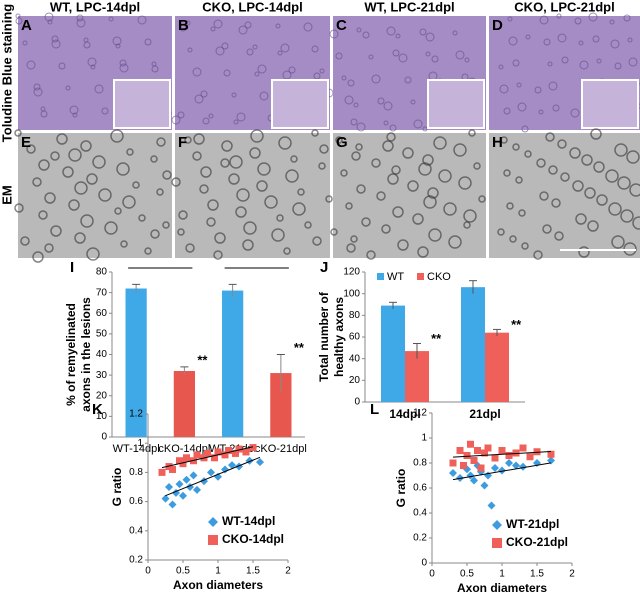 The width and height of the screenshot is (640, 598). What do you see at coordinates (324, 336) in the screenshot?
I see `y-axis-label: Total number of` at bounding box center [324, 336].